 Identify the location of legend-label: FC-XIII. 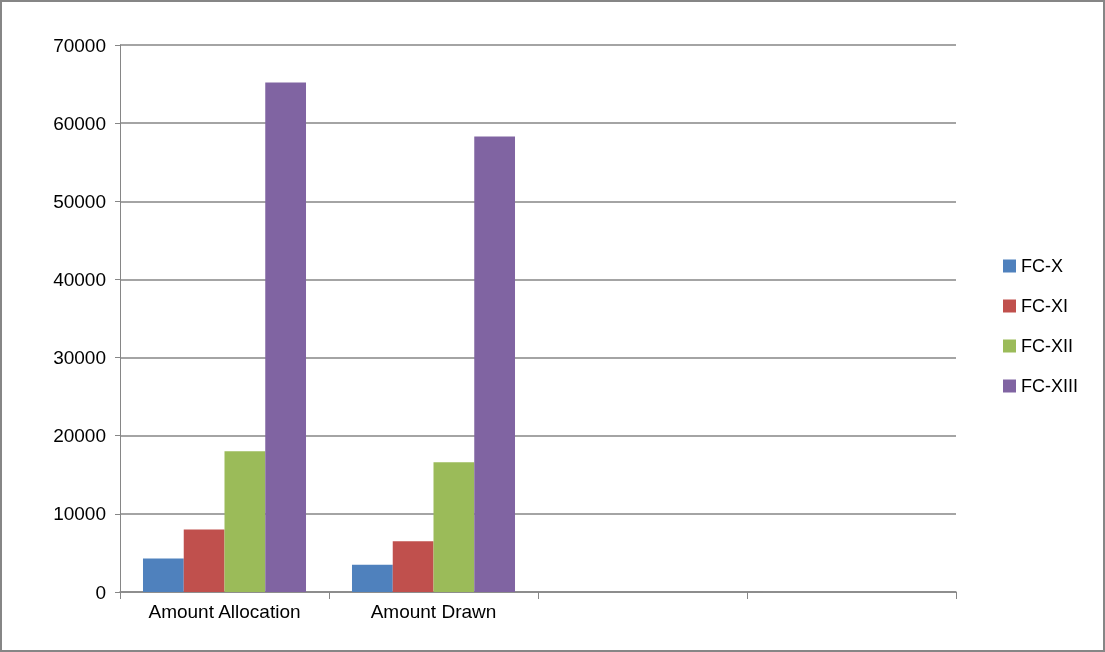
(1049, 386).